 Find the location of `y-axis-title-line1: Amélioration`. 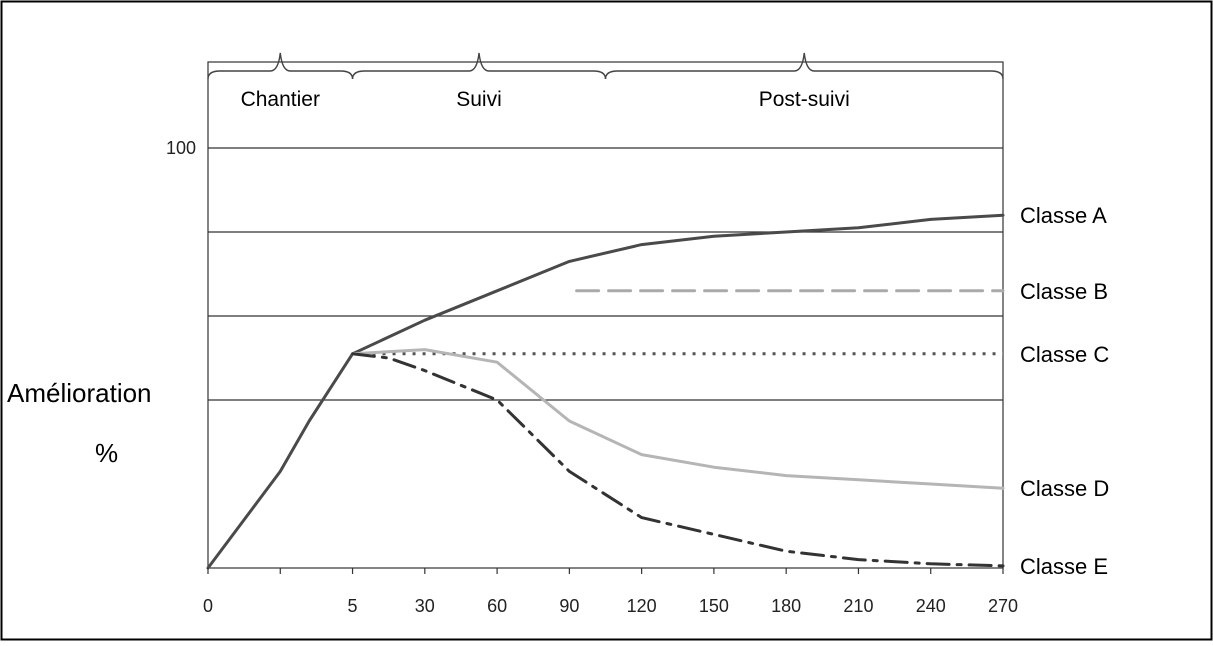

y-axis-title-line1: Amélioration is located at coordinates (79, 393).